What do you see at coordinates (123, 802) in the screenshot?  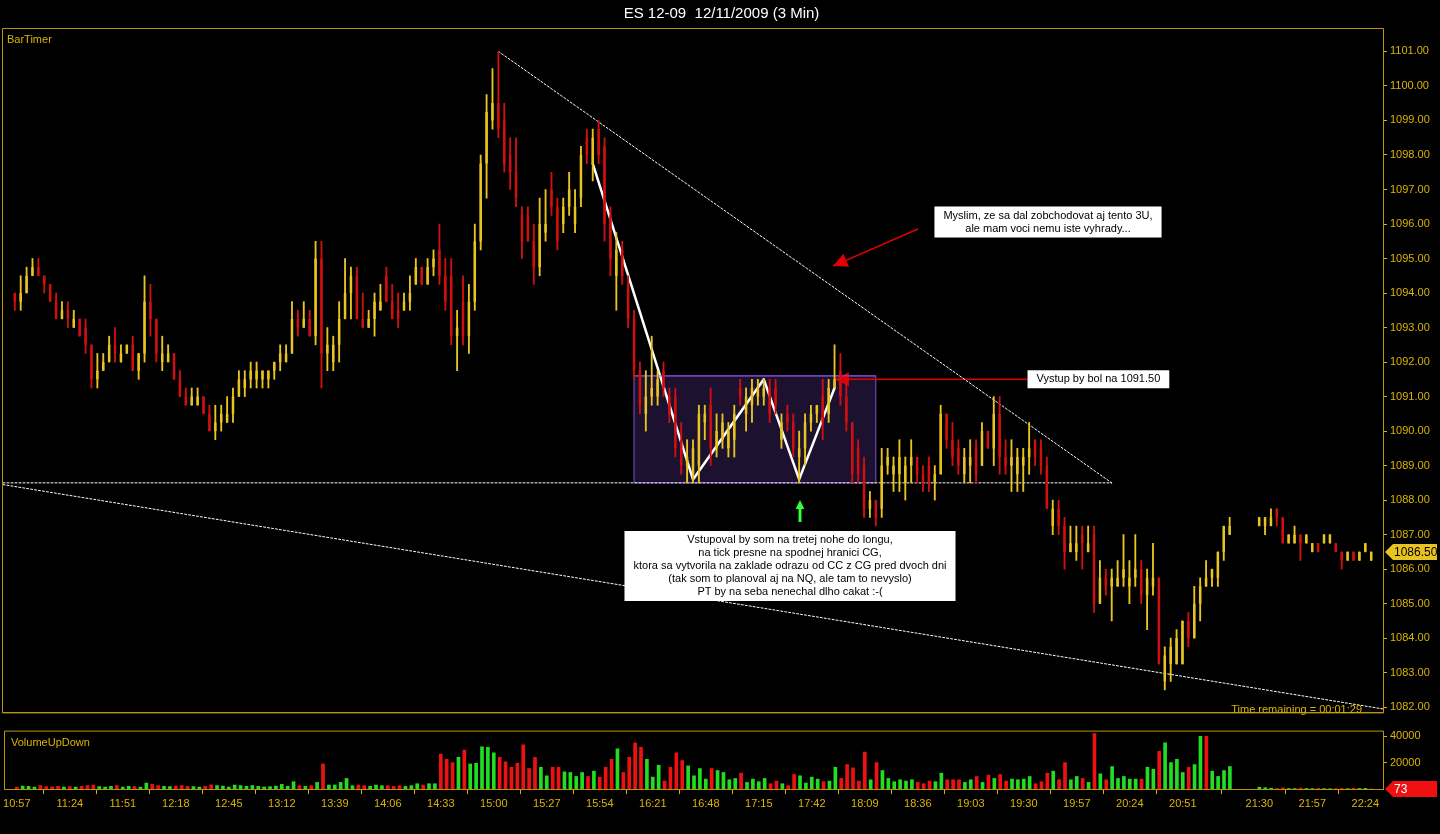 I see `x-tick-label: 11:51` at bounding box center [123, 802].